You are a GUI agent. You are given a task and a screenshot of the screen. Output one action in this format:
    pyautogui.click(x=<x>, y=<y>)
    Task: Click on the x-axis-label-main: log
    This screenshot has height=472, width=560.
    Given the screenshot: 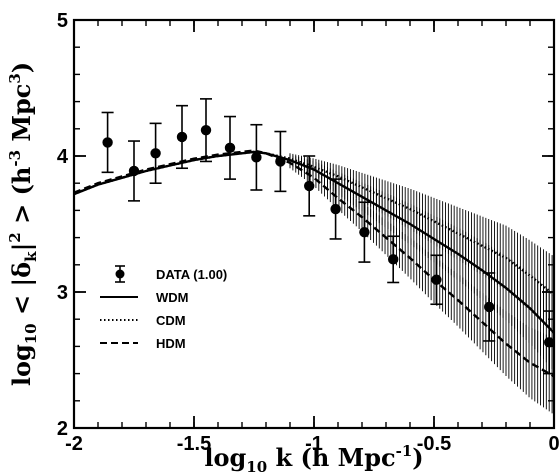 What is the action you would take?
    pyautogui.click(x=225, y=457)
    